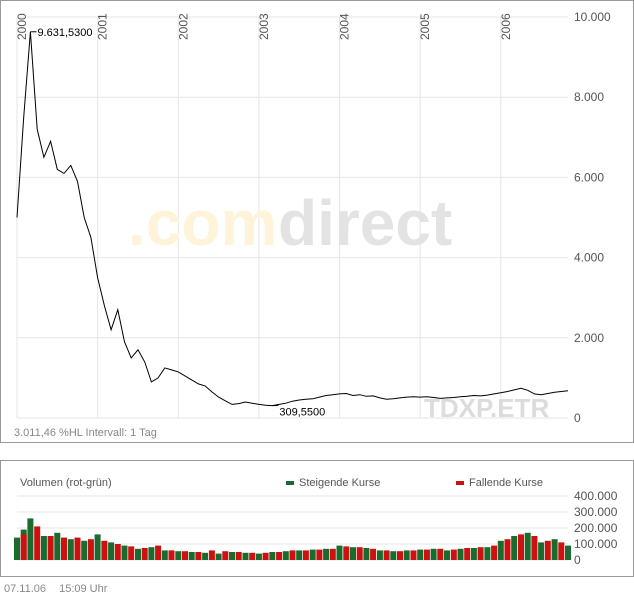 The height and width of the screenshot is (597, 634). I want to click on annotation-label: 309,5500, so click(302, 413).